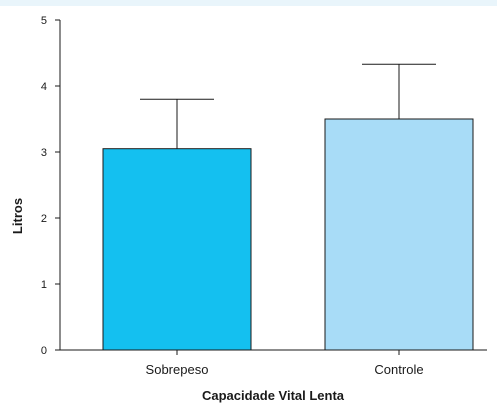  What do you see at coordinates (44, 21) in the screenshot?
I see `y-tick-label: 5` at bounding box center [44, 21].